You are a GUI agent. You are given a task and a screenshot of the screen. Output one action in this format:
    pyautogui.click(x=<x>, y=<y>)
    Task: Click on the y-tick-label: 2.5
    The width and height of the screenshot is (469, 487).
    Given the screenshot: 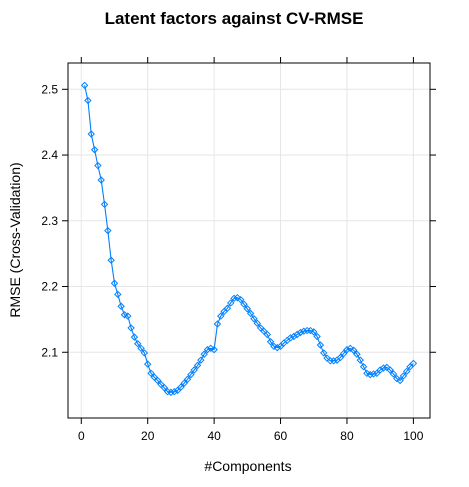 What is the action you would take?
    pyautogui.click(x=49, y=89)
    